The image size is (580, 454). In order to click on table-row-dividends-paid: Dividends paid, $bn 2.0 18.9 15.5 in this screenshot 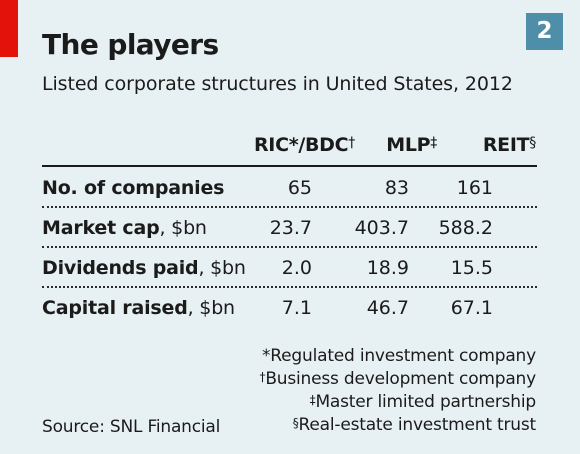, I will do `click(289, 267)`.